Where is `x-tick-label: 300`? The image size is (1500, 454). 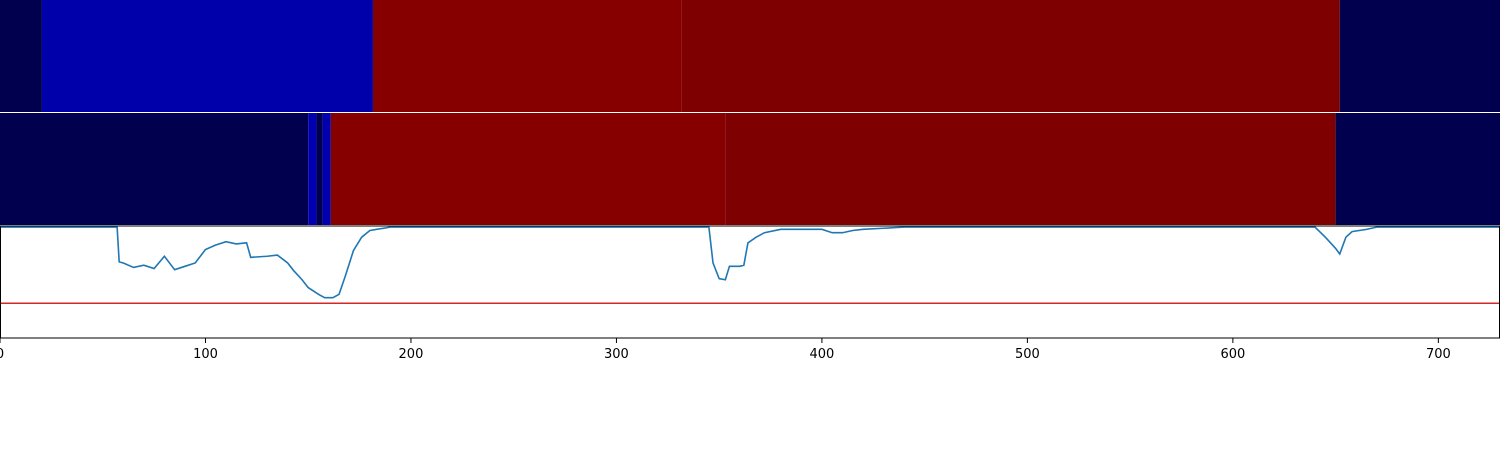
x-tick-label: 300 is located at coordinates (616, 354).